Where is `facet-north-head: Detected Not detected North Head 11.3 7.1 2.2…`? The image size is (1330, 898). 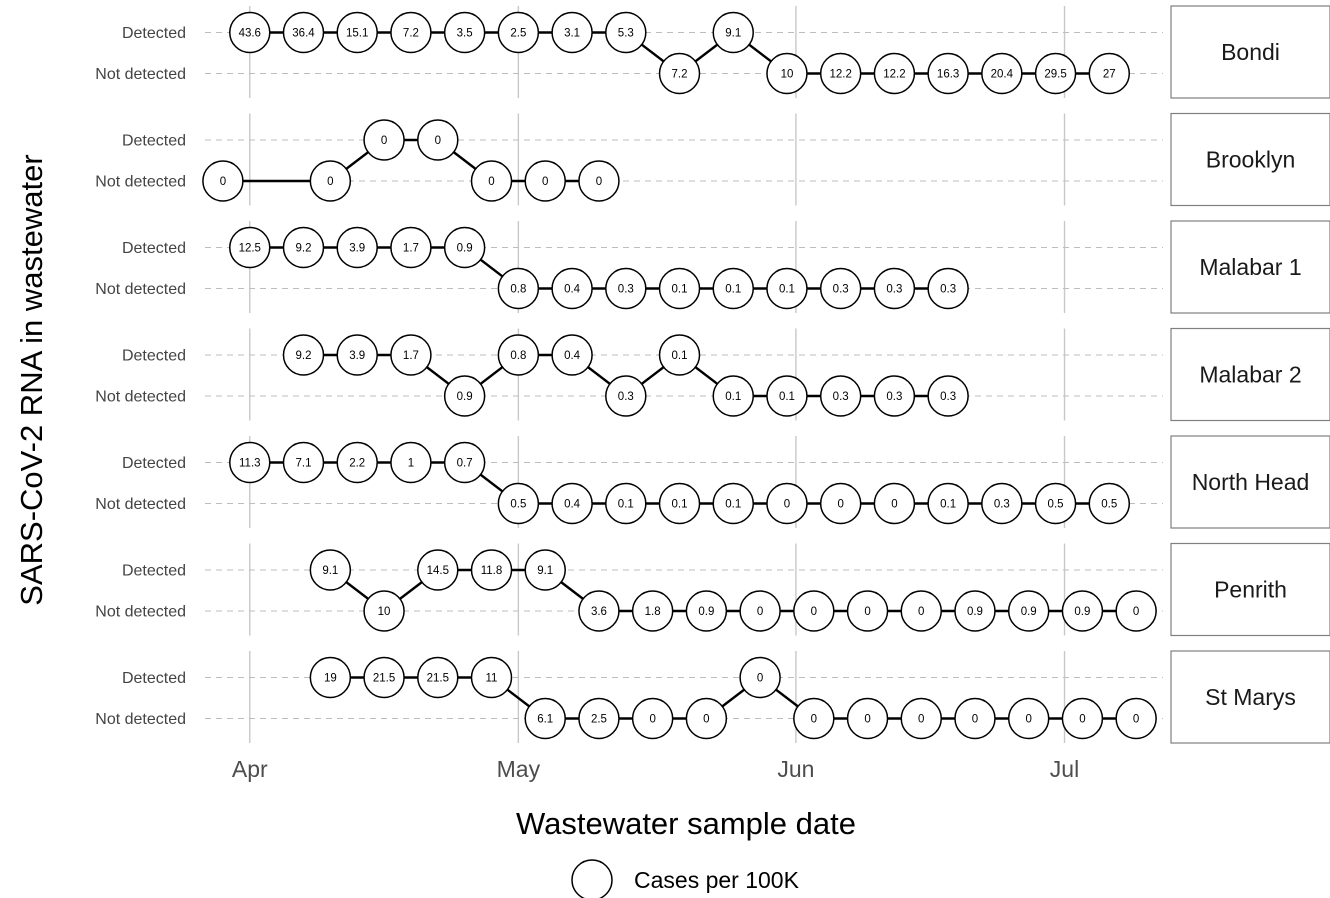 facet-north-head: Detected Not detected North Head 11.3 7.1 2.2… is located at coordinates (712, 482).